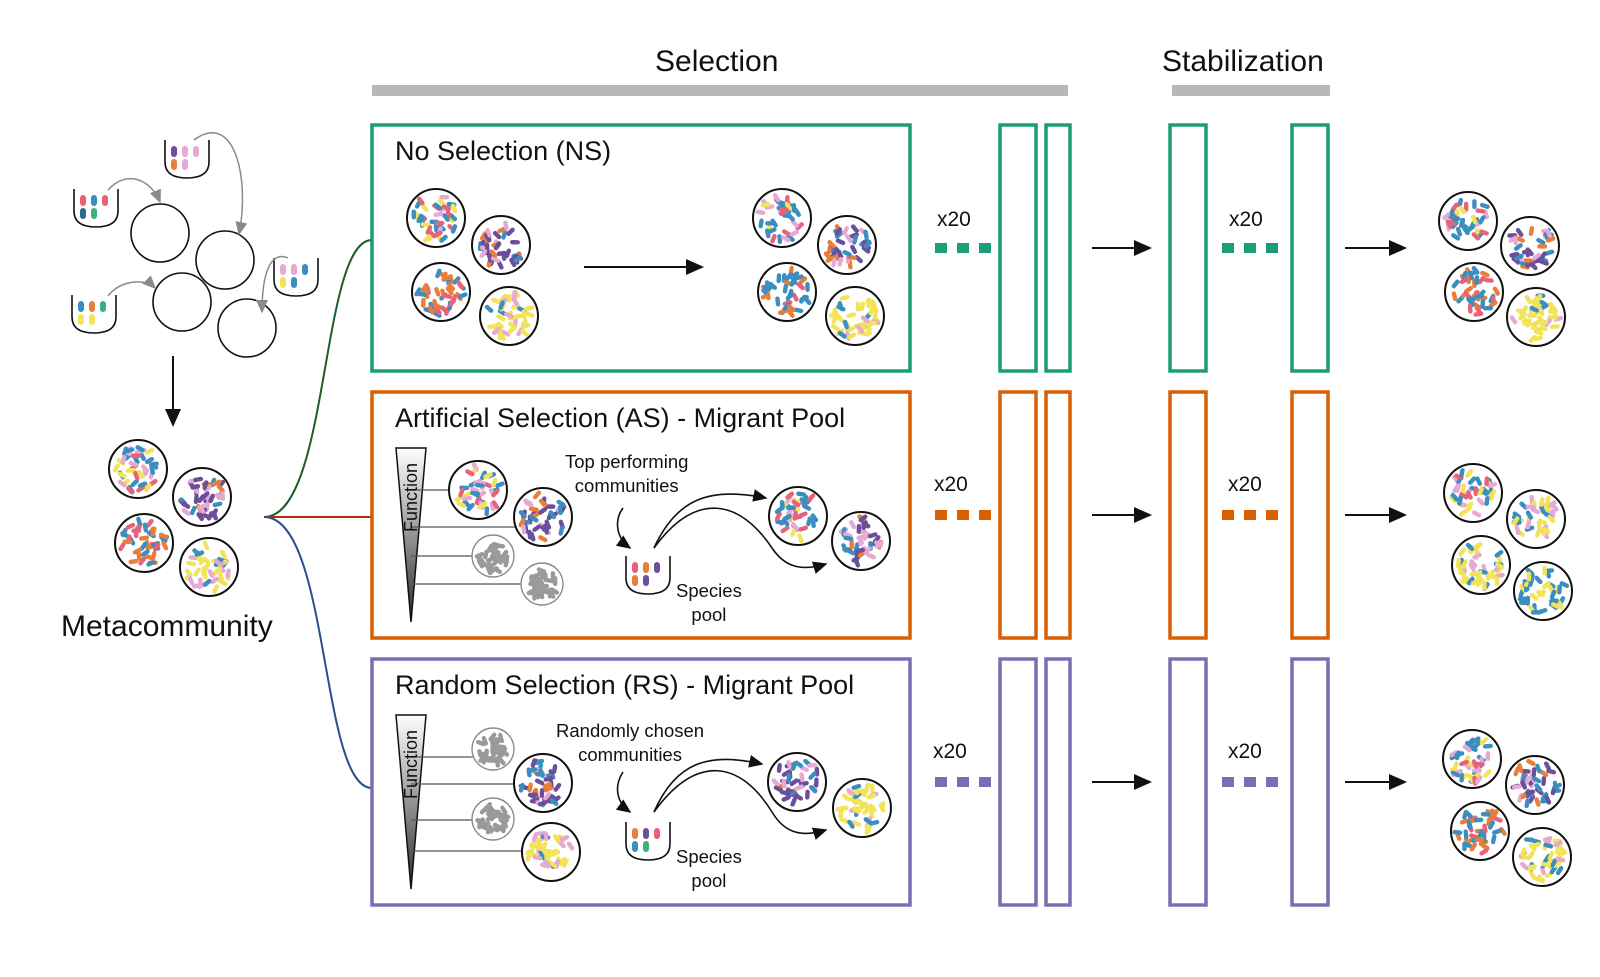  Describe the element at coordinates (985, 248) in the screenshot. I see `ns-selection-dash` at that location.